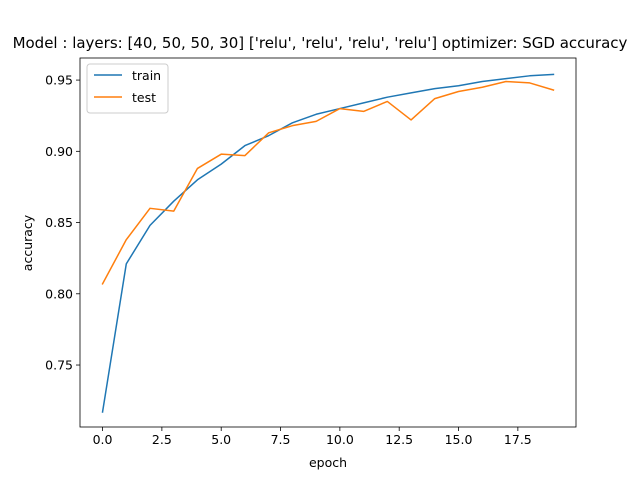 The width and height of the screenshot is (640, 485). I want to click on y-tick-label: 0.75, so click(59, 365).